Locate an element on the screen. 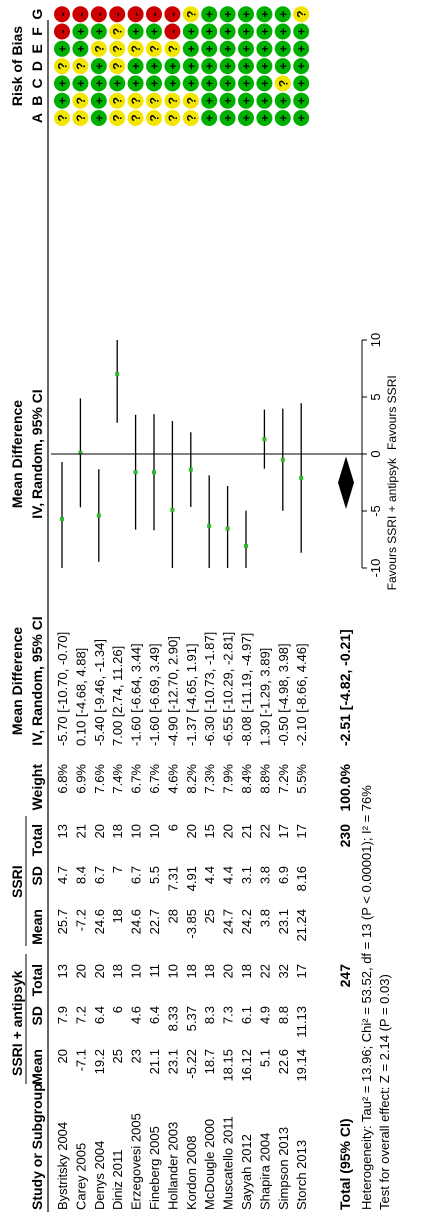 The height and width of the screenshot is (1216, 445). cell-mean-c: 24.6 is located at coordinates (136, 921).